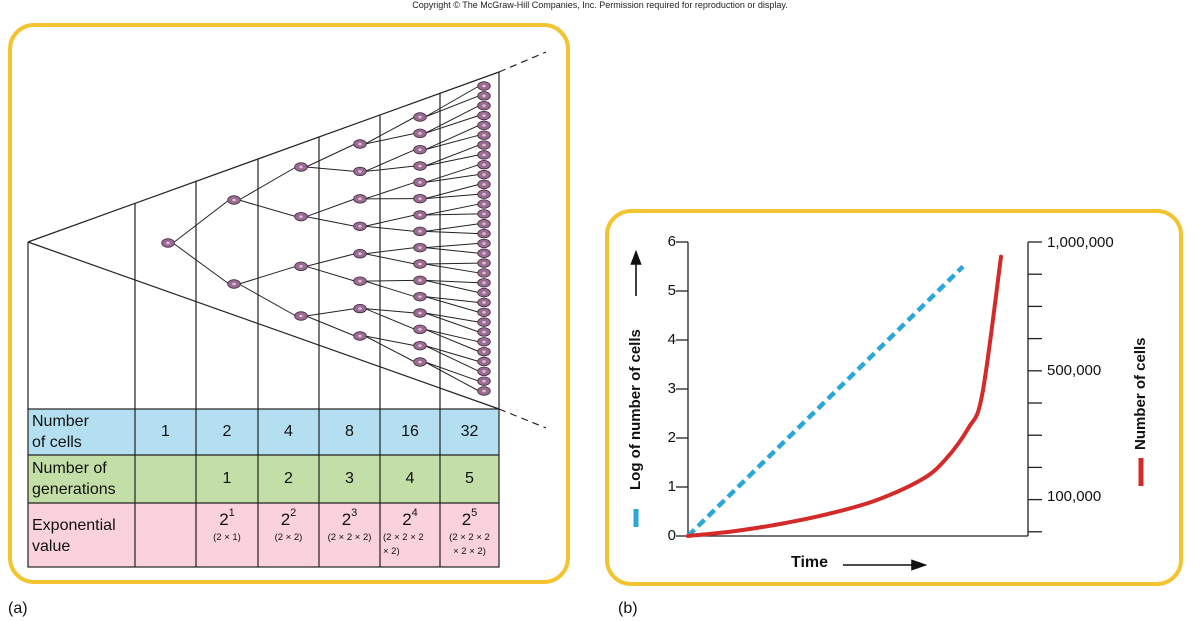 This screenshot has width=1200, height=621. I want to click on chart-axes, so click(858, 389).